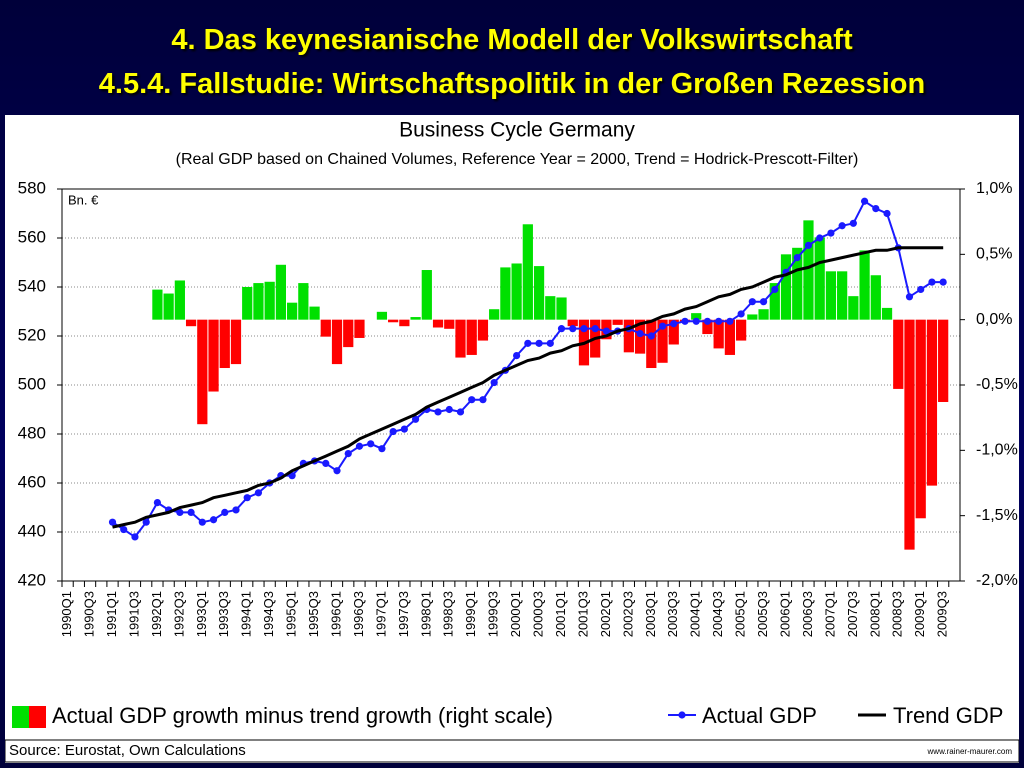 The image size is (1024, 768). Describe the element at coordinates (582, 614) in the screenshot. I see `x-tick-label: 2001Q3` at that location.